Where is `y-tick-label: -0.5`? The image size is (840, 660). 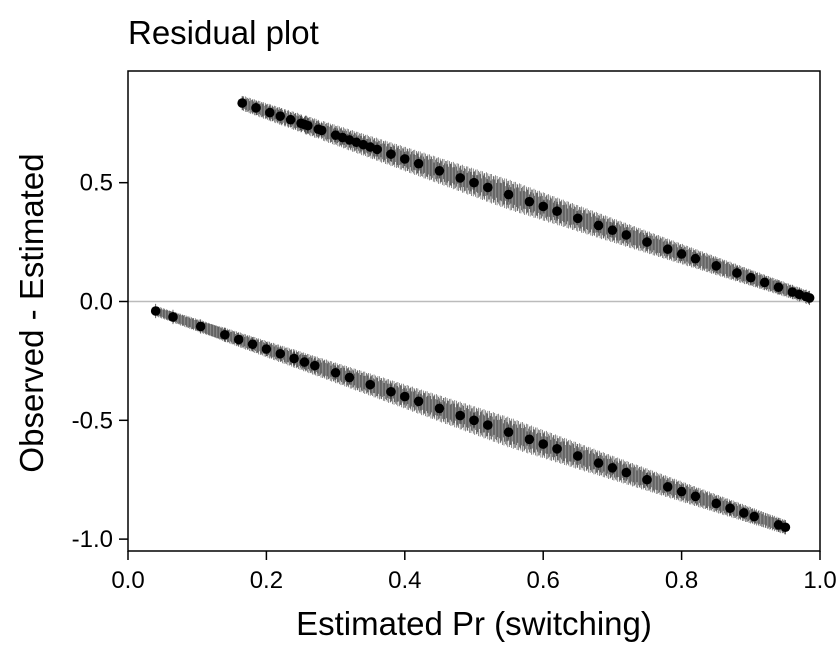 y-tick-label: -0.5 is located at coordinates (92, 420).